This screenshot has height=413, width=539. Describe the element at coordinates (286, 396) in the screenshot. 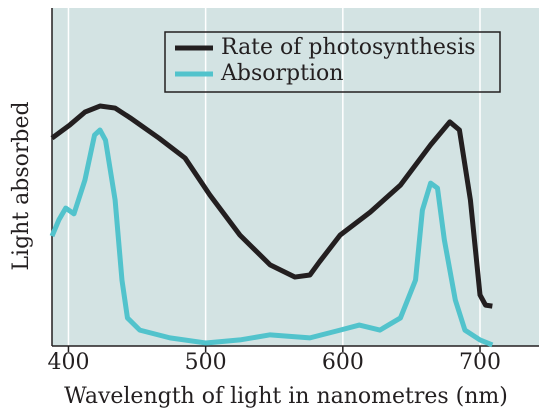

I see `x-axis-label: Wavelength of light in nanometres (nm)` at that location.